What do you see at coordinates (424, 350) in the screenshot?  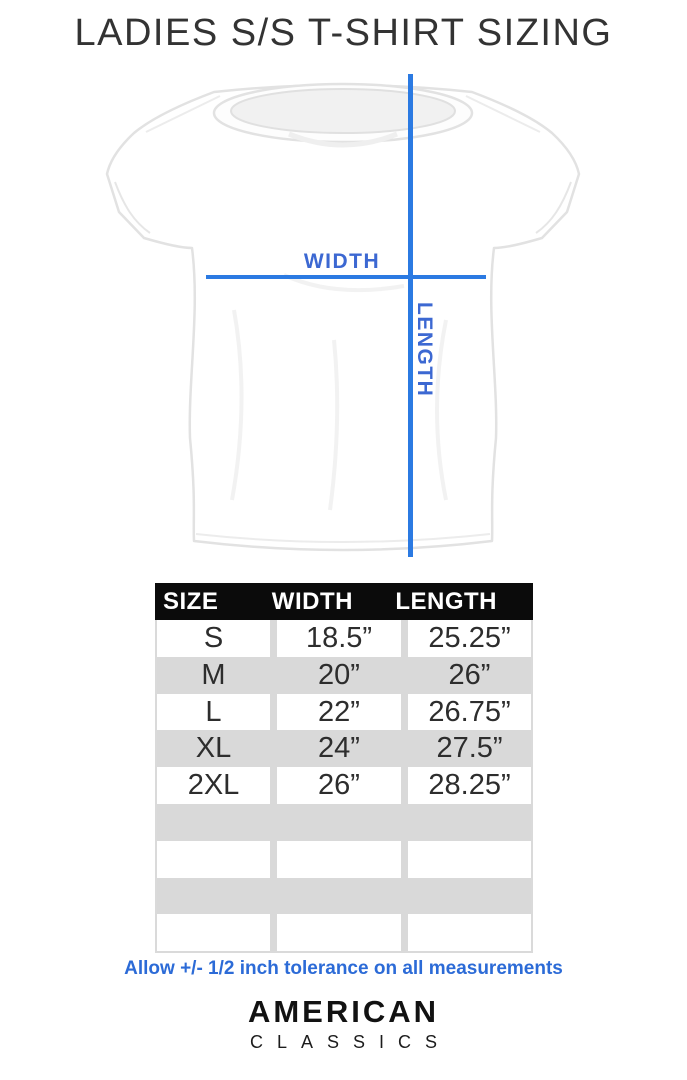 I see `length-label: LENGTH` at bounding box center [424, 350].